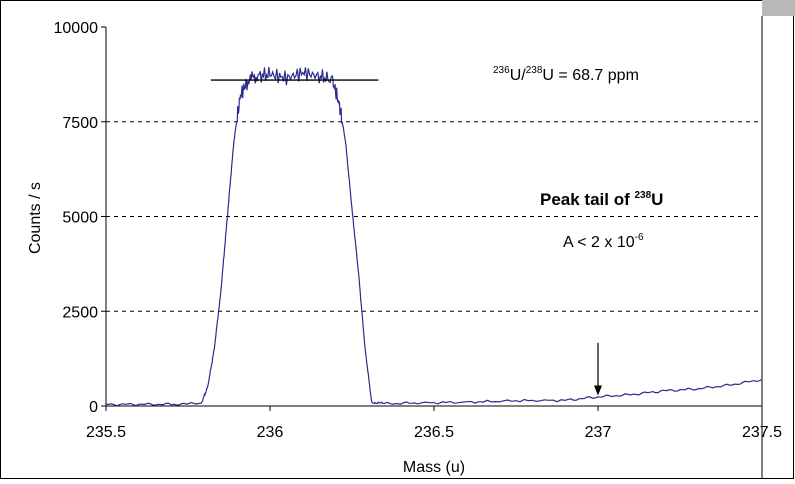 The height and width of the screenshot is (484, 795). I want to click on y-tick-label: 5000, so click(80, 218).